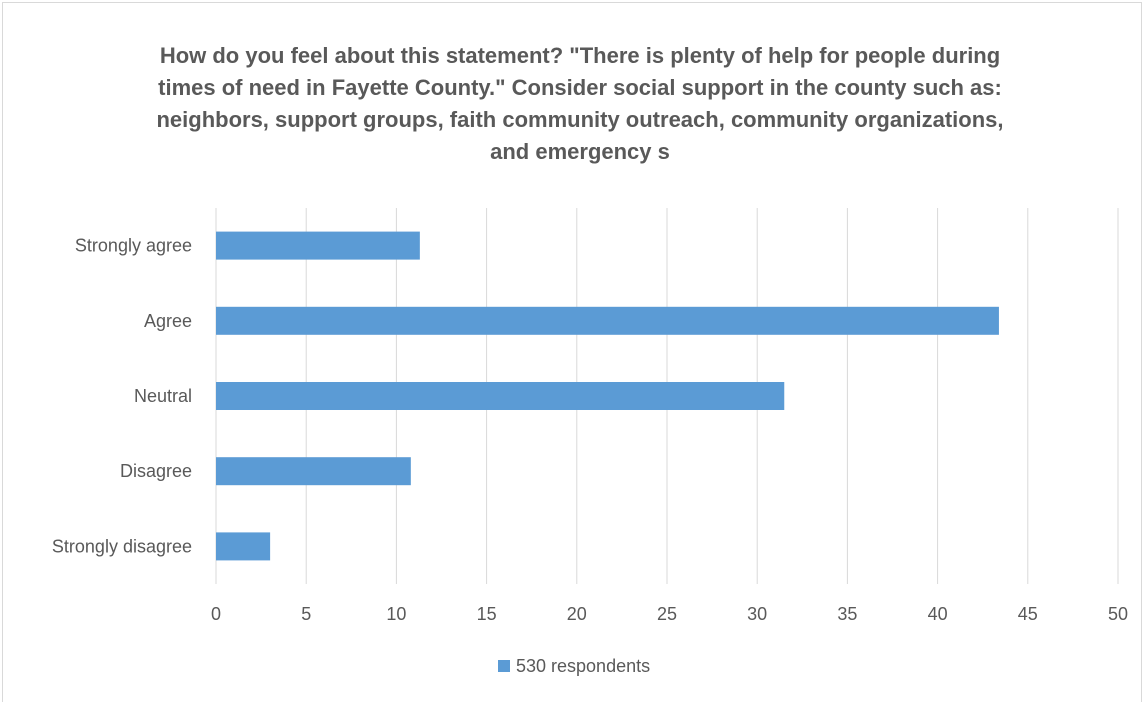 The height and width of the screenshot is (702, 1147). Describe the element at coordinates (938, 614) in the screenshot. I see `x-tick-label: 40` at that location.